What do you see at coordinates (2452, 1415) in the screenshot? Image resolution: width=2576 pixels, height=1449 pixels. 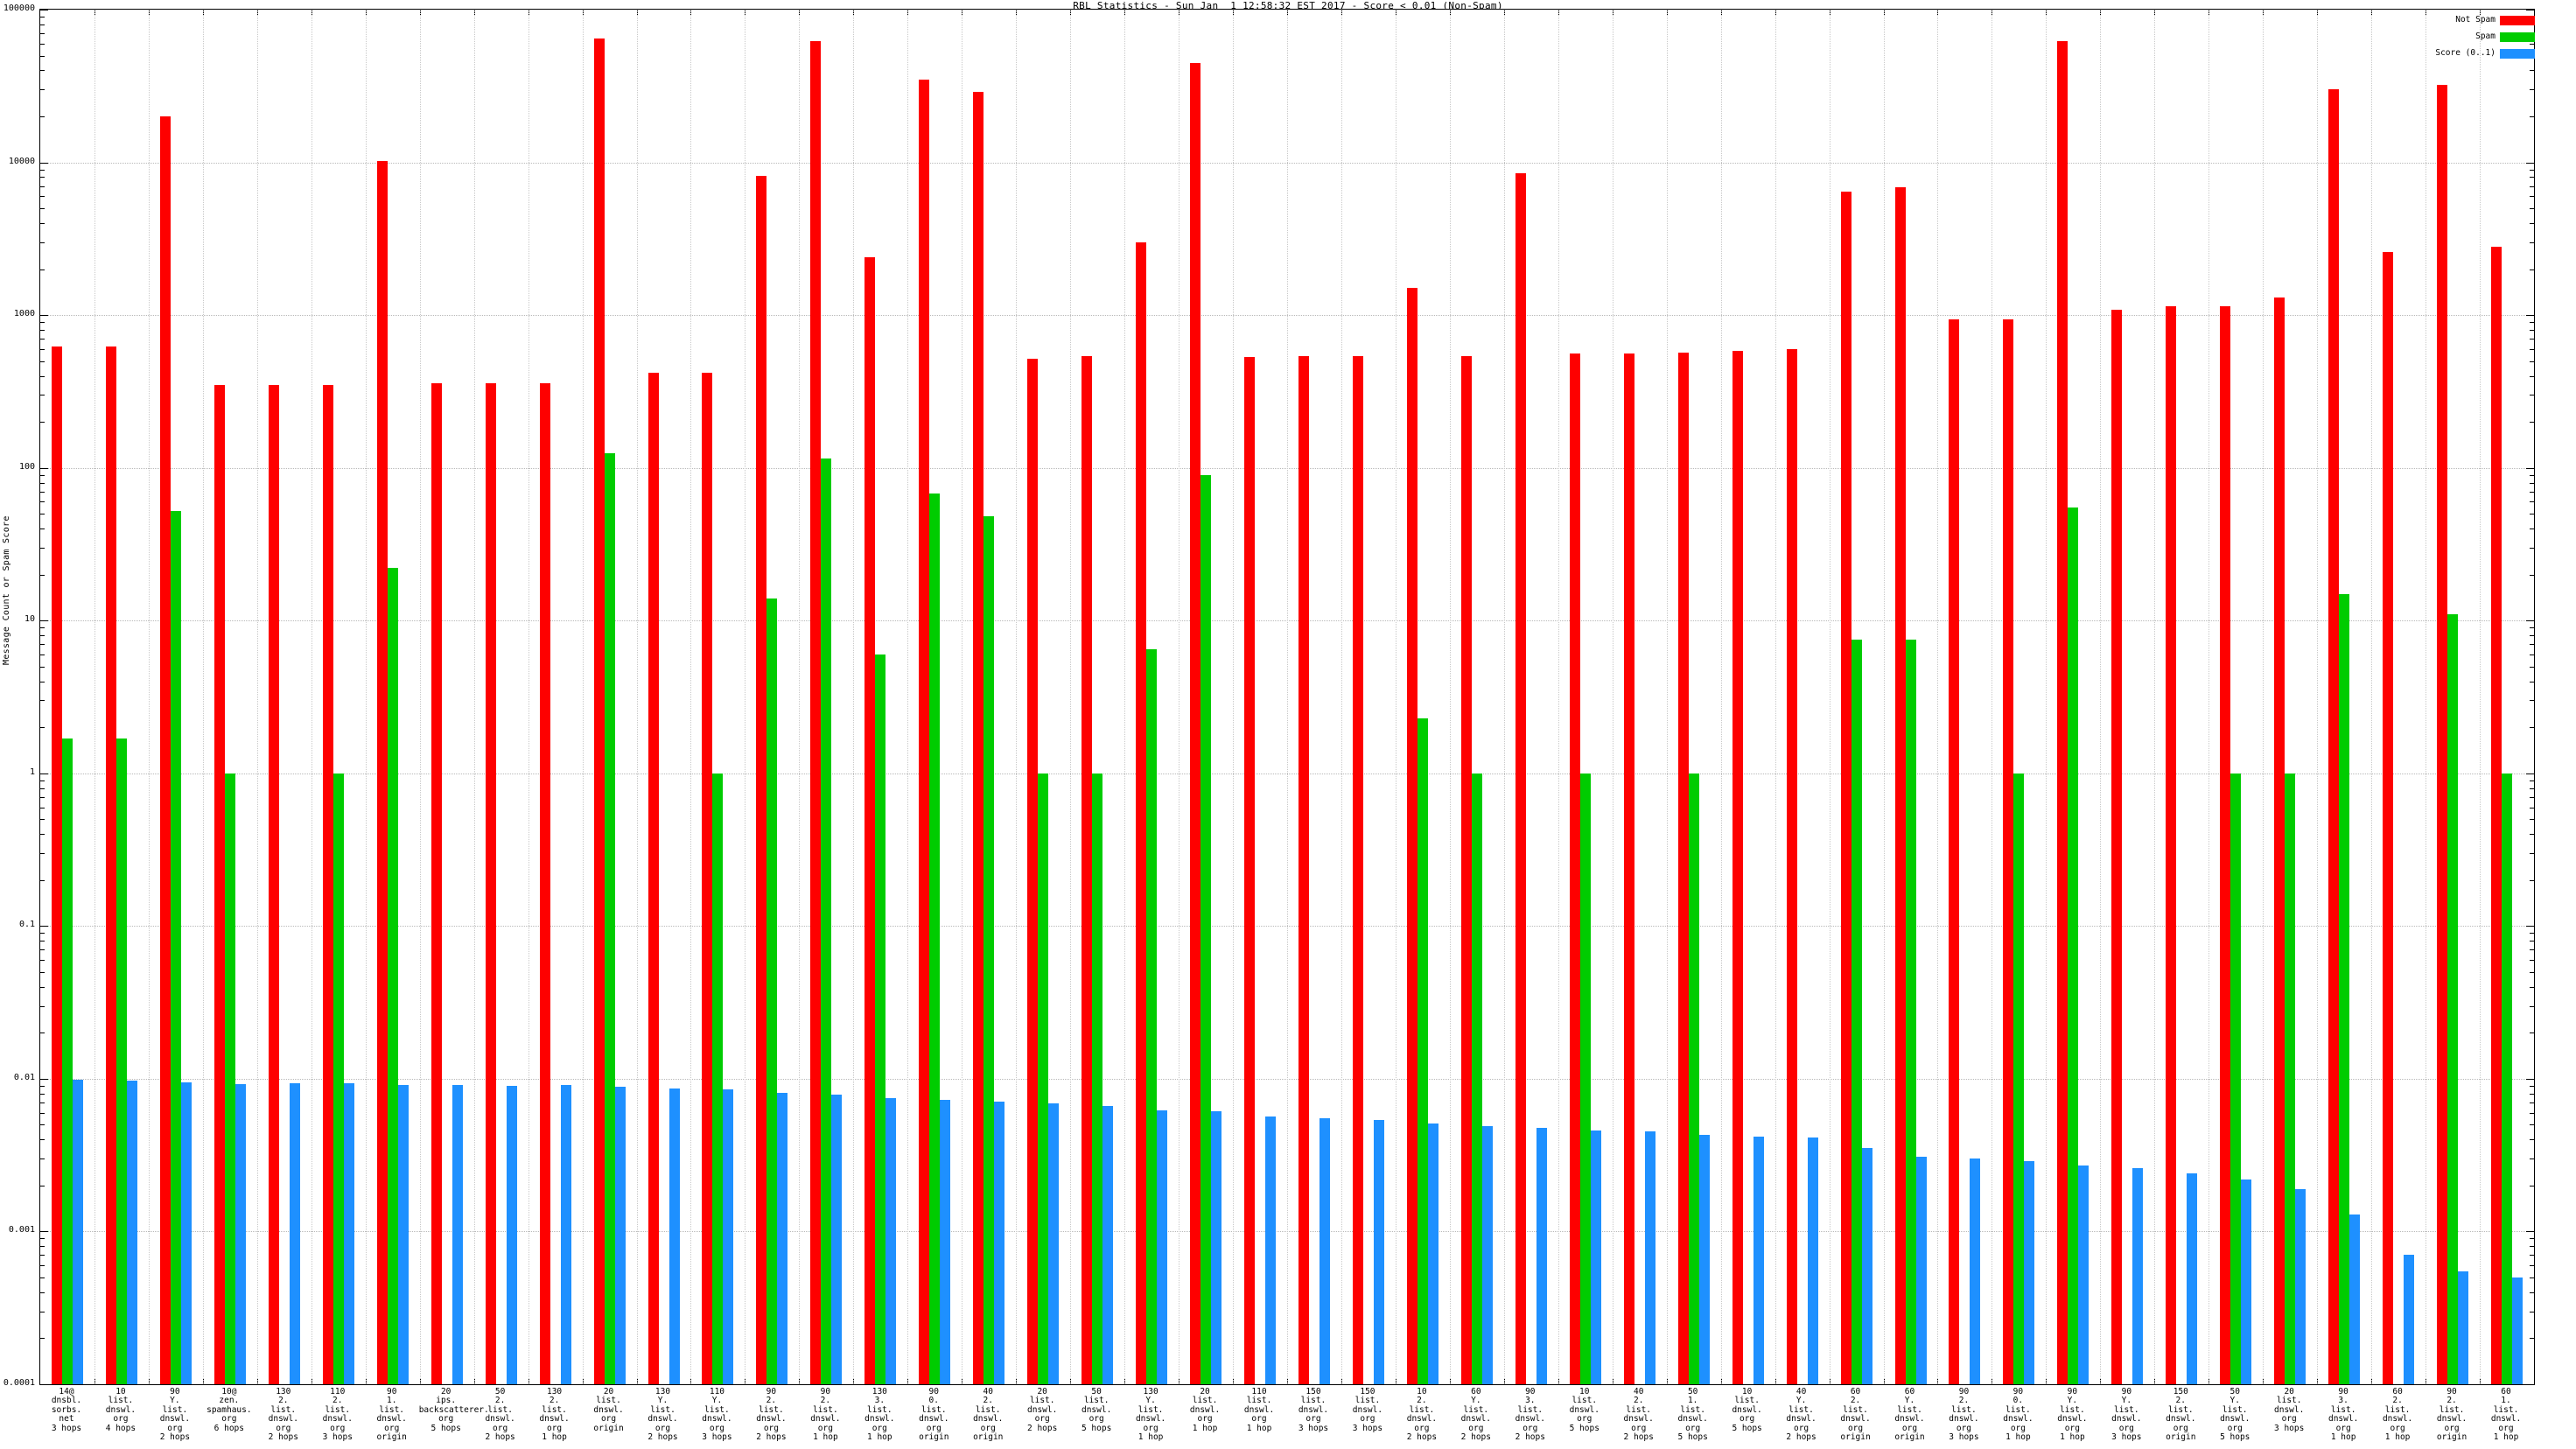 I see `x-axis-tick-label: 90 2. list. dnswl. org origin` at bounding box center [2452, 1415].